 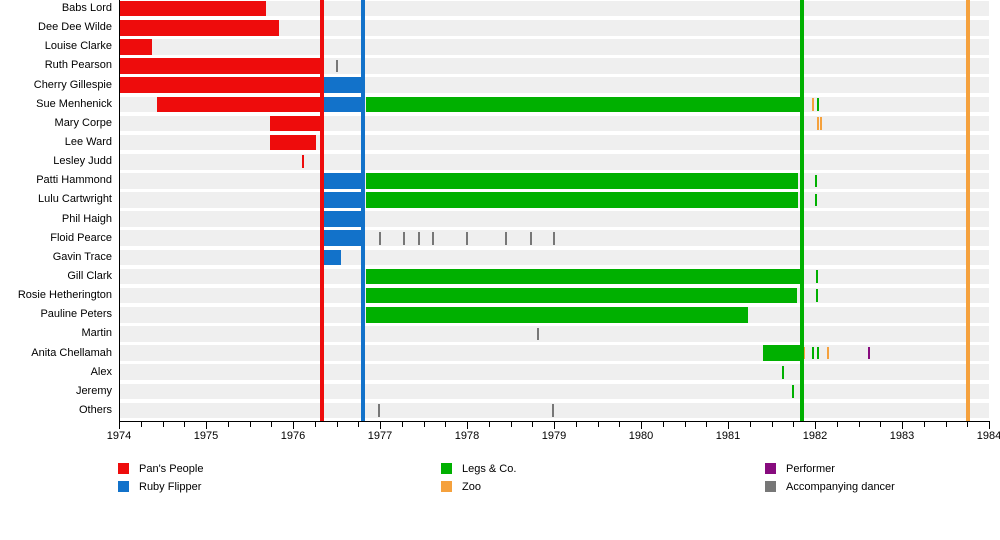 What do you see at coordinates (554, 435) in the screenshot?
I see `year-label: 1979` at bounding box center [554, 435].